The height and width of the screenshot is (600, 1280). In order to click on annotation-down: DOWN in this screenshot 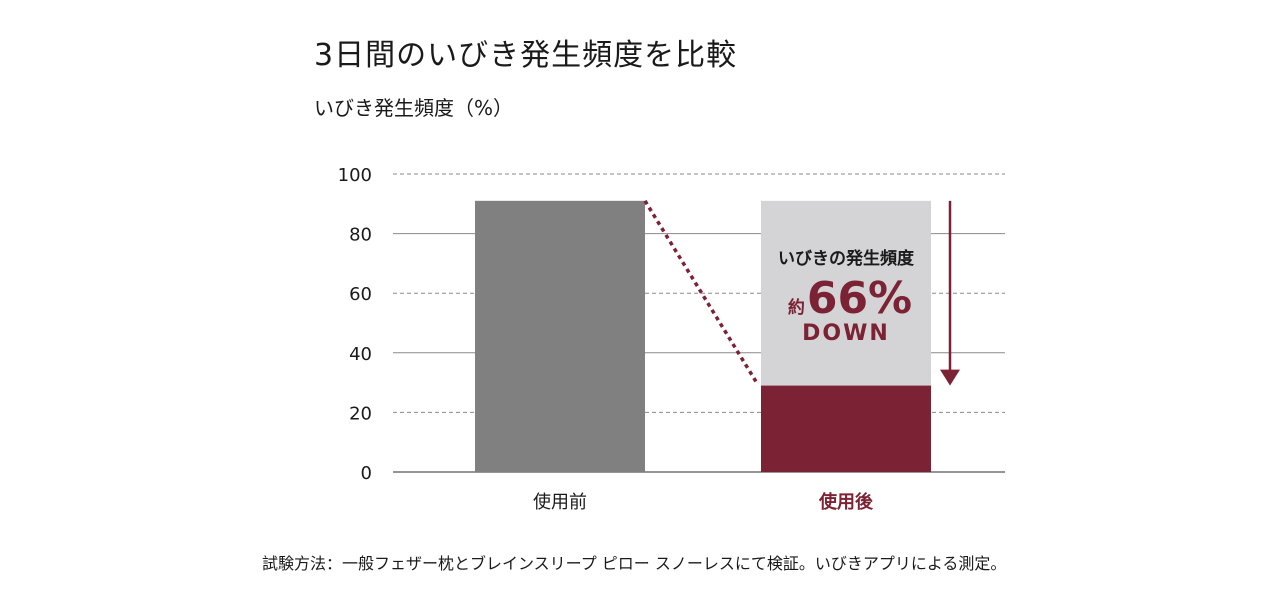, I will do `click(846, 333)`.